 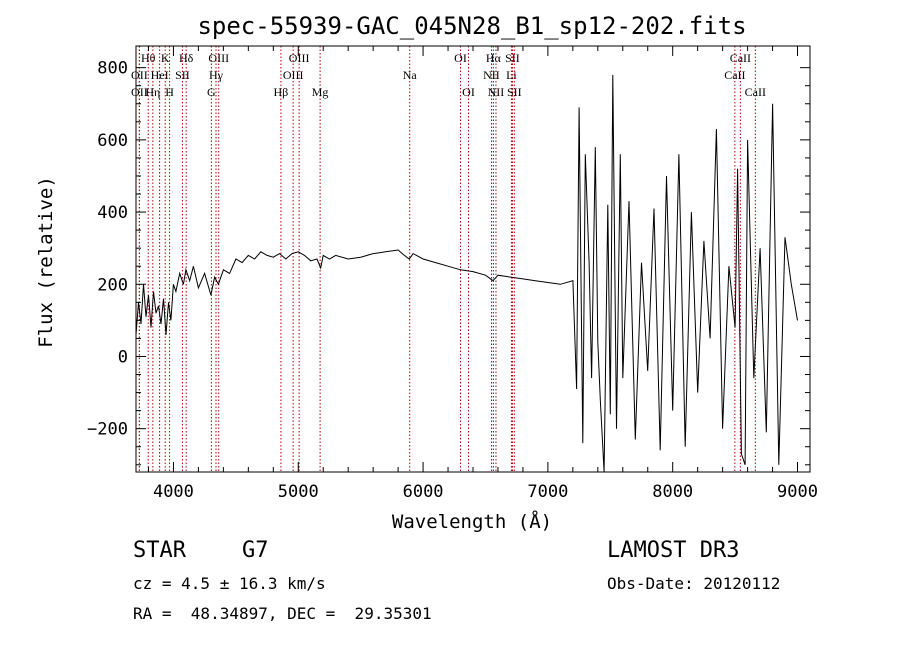 What do you see at coordinates (298, 492) in the screenshot?
I see `x-tick-label: 5000` at bounding box center [298, 492].